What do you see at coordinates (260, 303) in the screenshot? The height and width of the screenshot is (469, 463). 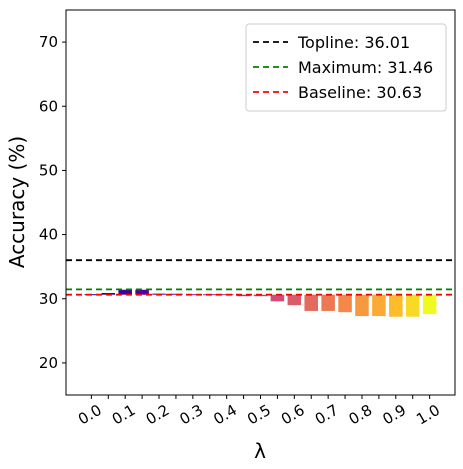 I see `bars-group` at bounding box center [260, 303].